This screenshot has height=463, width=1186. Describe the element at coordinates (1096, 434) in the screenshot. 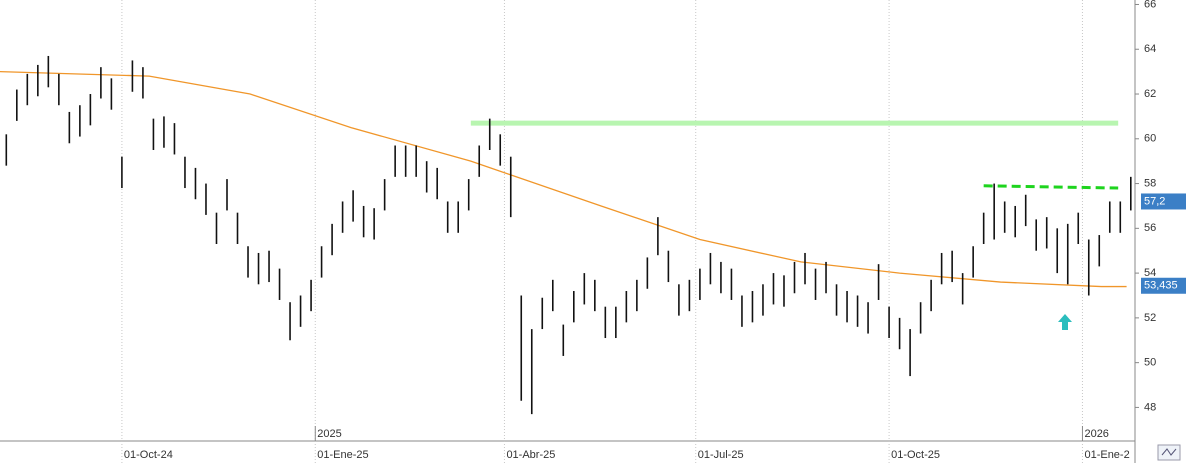

I see `year-label: 2026` at that location.